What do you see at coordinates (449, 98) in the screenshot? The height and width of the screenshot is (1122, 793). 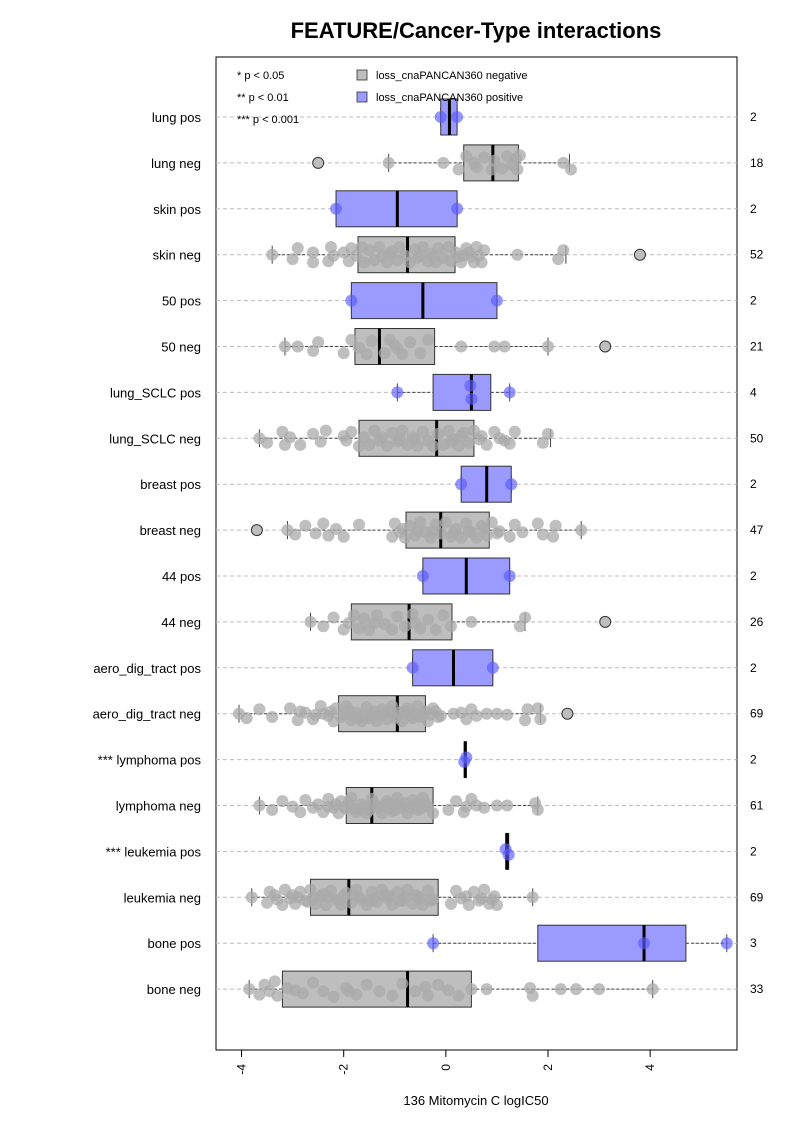 I see `legend-label-positive: loss_cnaPANCAN360 positive` at bounding box center [449, 98].